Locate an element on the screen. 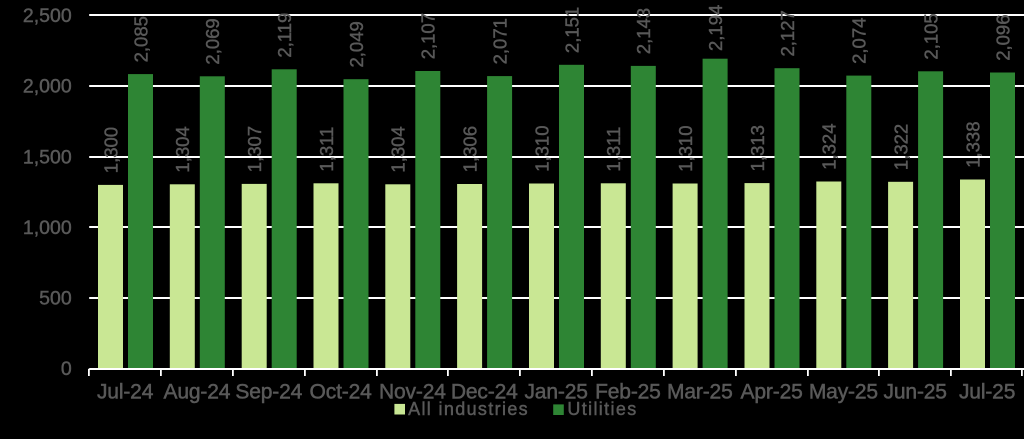 Image resolution: width=1024 pixels, height=439 pixels. svg-text: Jun-25 is located at coordinates (915, 391).